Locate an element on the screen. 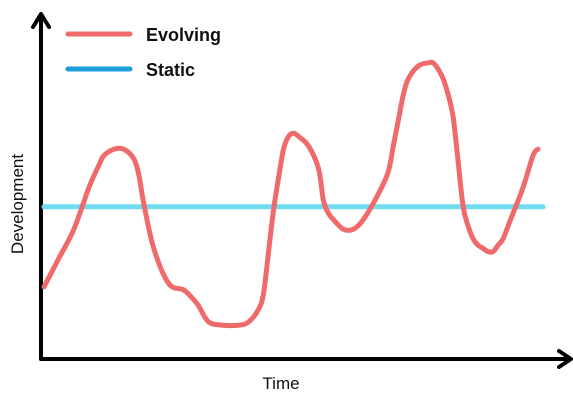 This screenshot has height=393, width=573. y-axis-label: Development is located at coordinates (17, 204).